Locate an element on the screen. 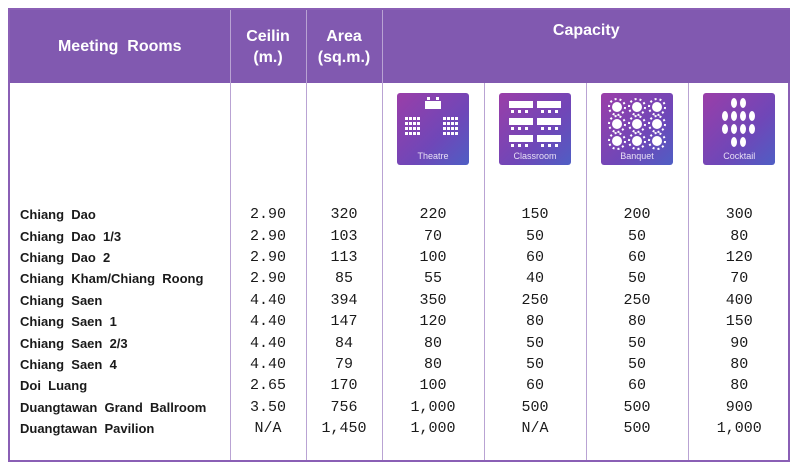 This screenshot has height=470, width=800. cell-cocktail: 90 is located at coordinates (739, 343).